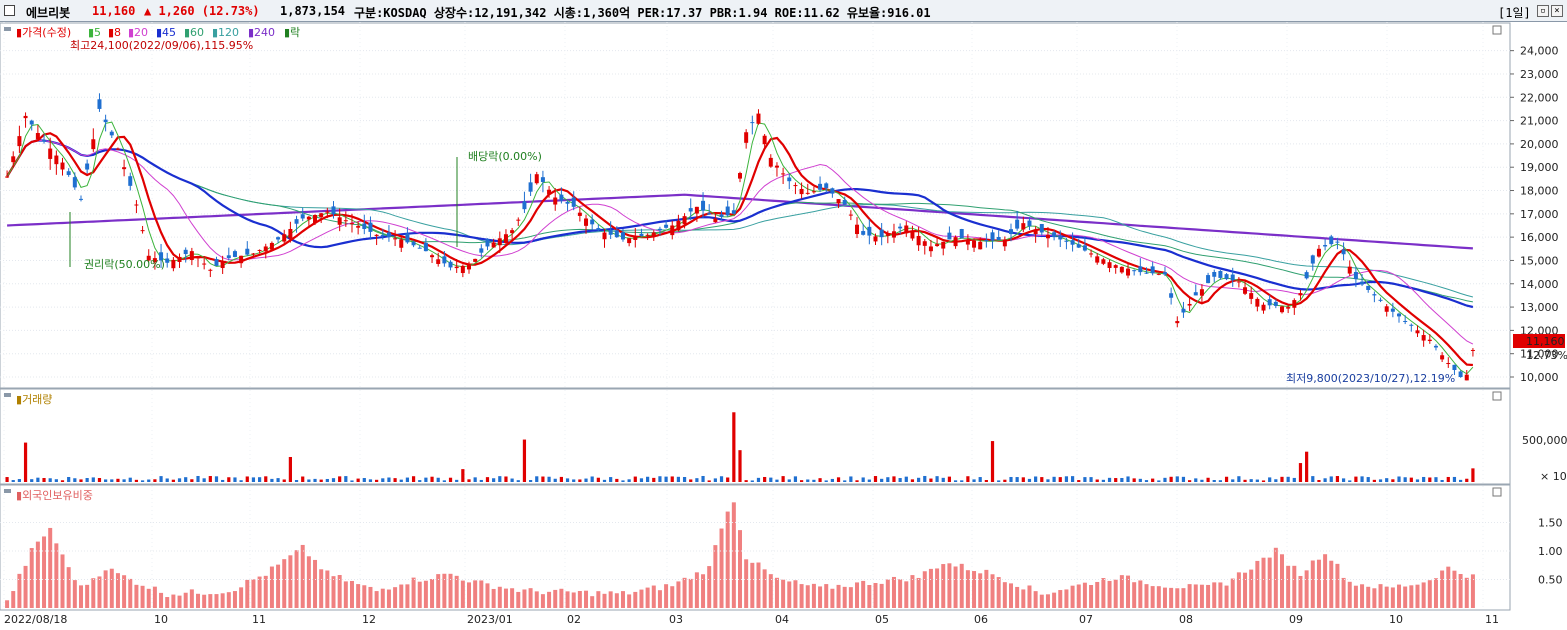  What do you see at coordinates (9, 10) in the screenshot?
I see `select-checkbox` at bounding box center [9, 10].